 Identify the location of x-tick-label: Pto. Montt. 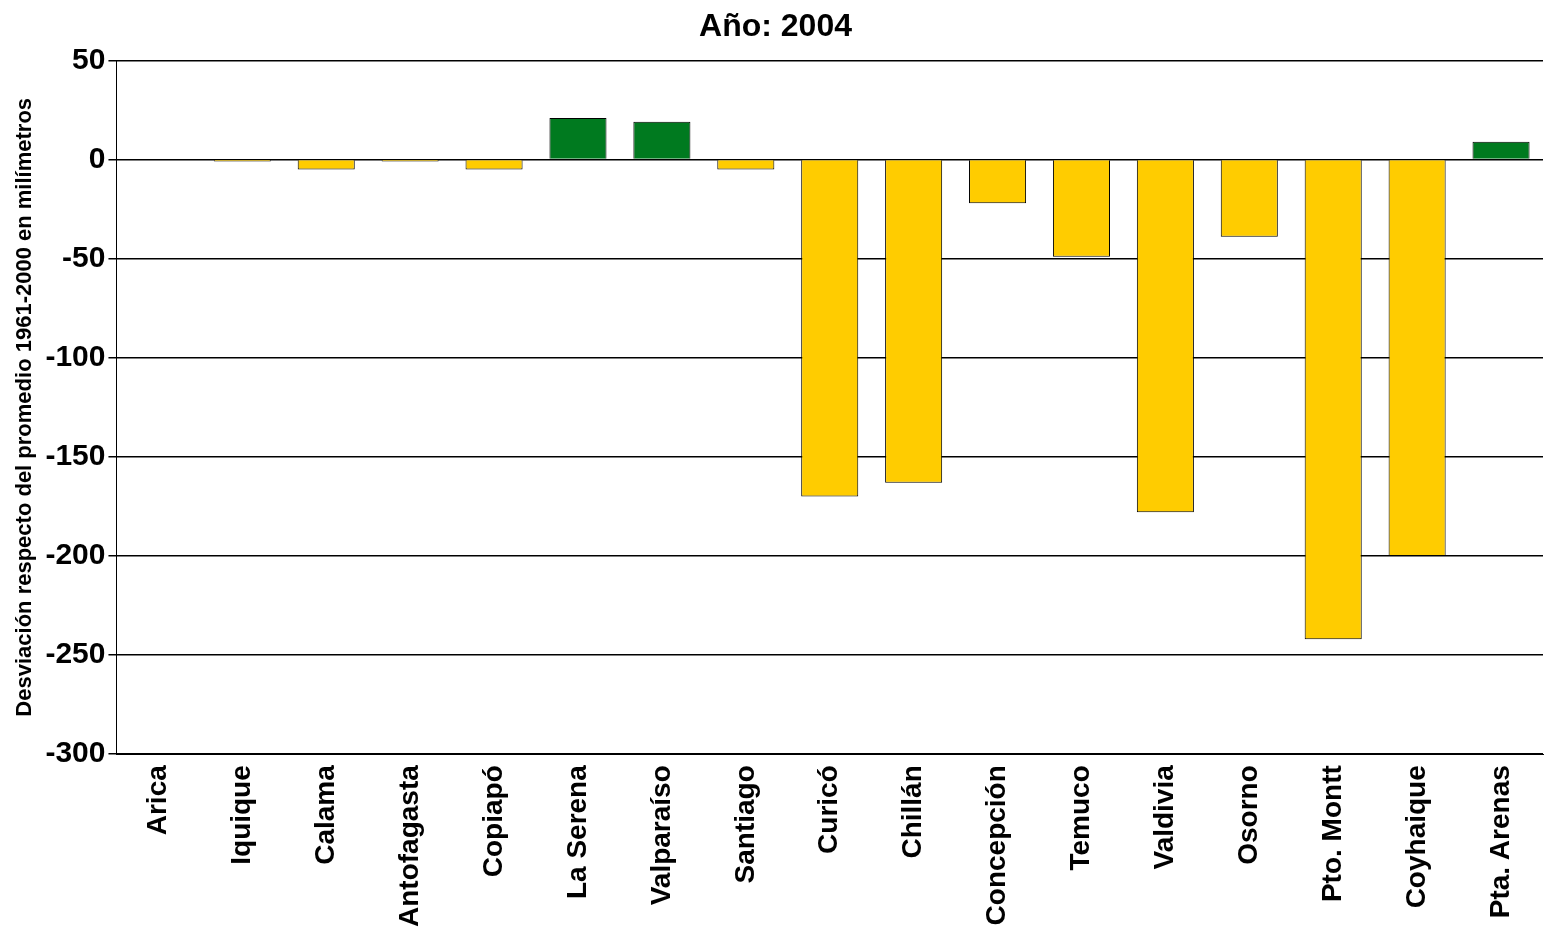
(1331, 834).